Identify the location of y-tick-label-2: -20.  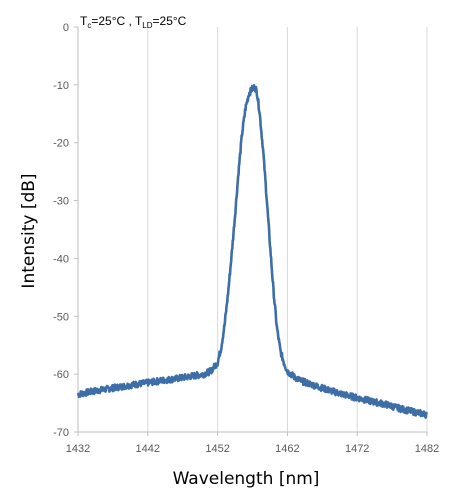
(61, 144).